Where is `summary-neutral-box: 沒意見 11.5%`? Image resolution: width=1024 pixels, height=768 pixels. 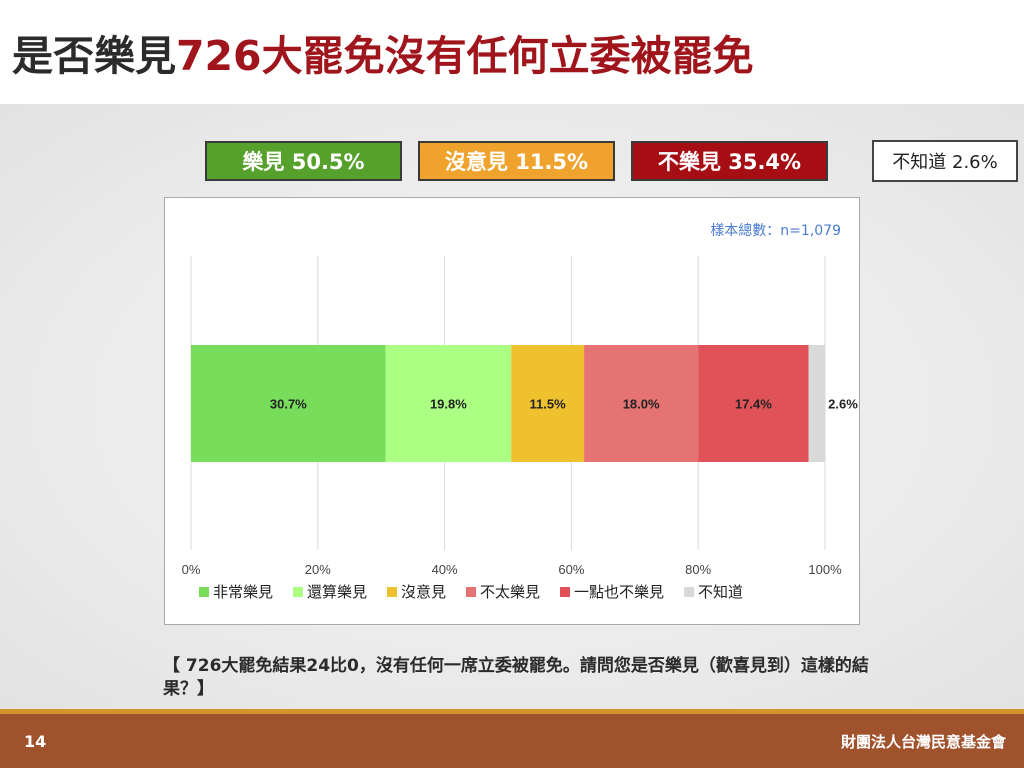
summary-neutral-box: 沒意見 11.5% is located at coordinates (516, 161).